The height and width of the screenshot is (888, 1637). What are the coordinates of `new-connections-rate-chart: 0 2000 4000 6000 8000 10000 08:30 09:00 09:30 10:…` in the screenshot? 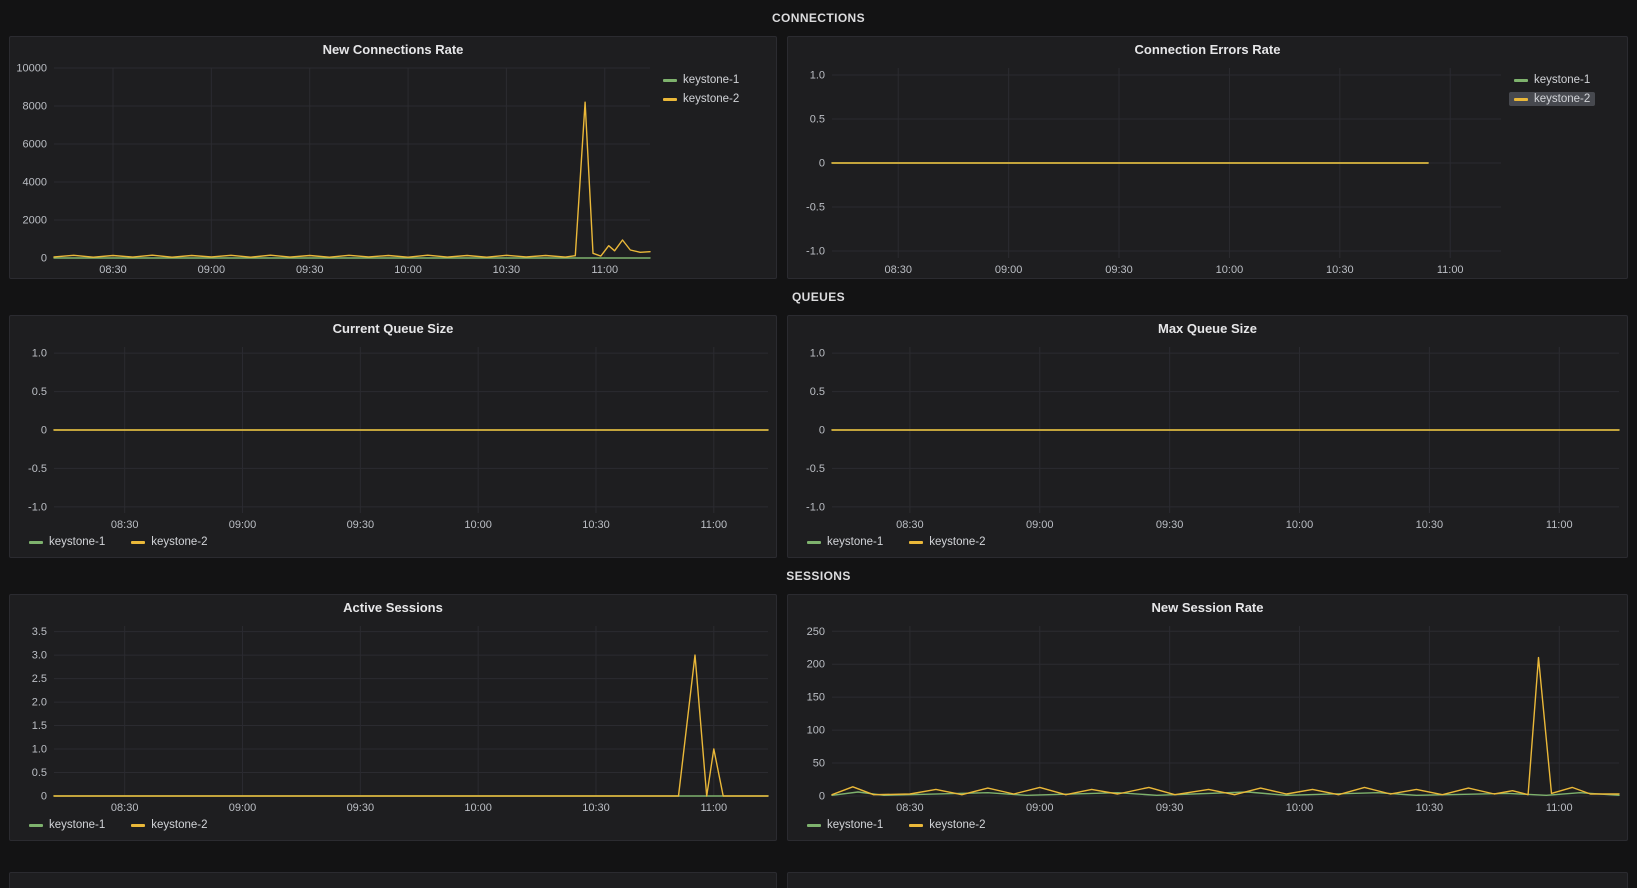 It's located at (334, 169).